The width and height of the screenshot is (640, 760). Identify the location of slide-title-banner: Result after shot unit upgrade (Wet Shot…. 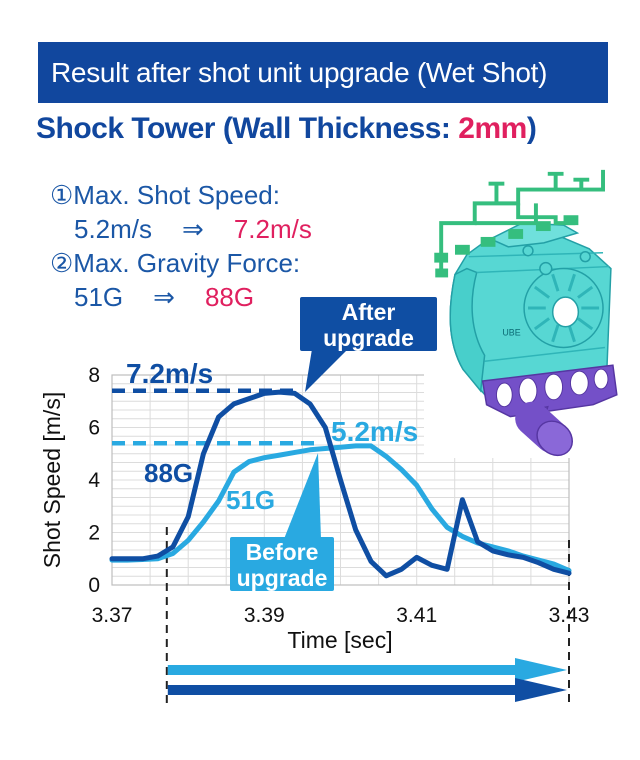
(323, 72).